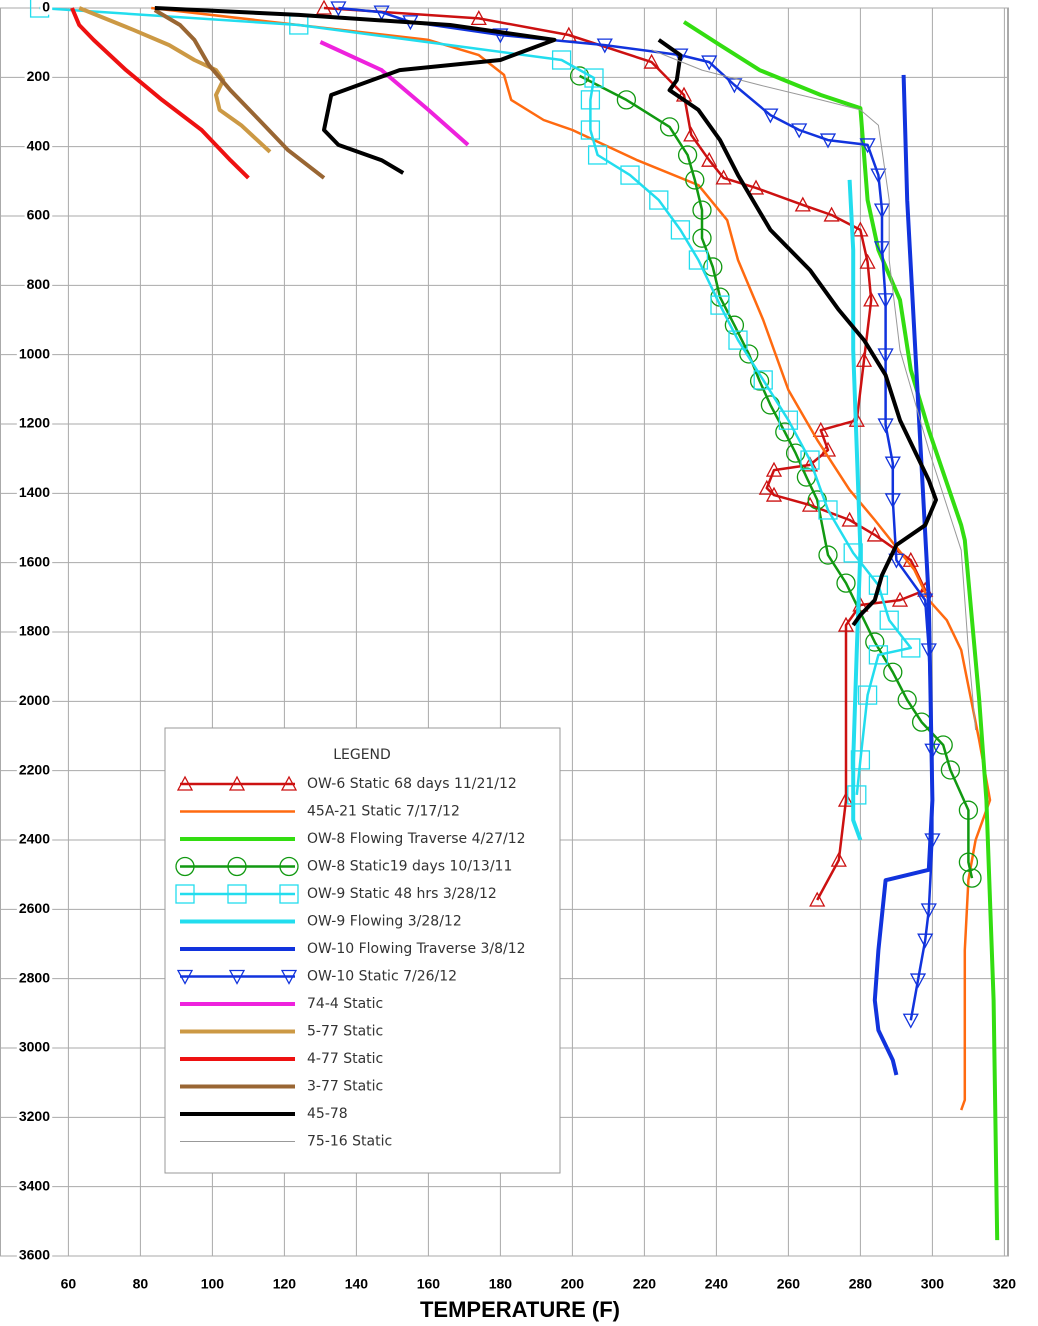 Image resolution: width=1038 pixels, height=1326 pixels. What do you see at coordinates (412, 784) in the screenshot?
I see `legend-label: OW-6 Static 68 days 11/21/12` at bounding box center [412, 784].